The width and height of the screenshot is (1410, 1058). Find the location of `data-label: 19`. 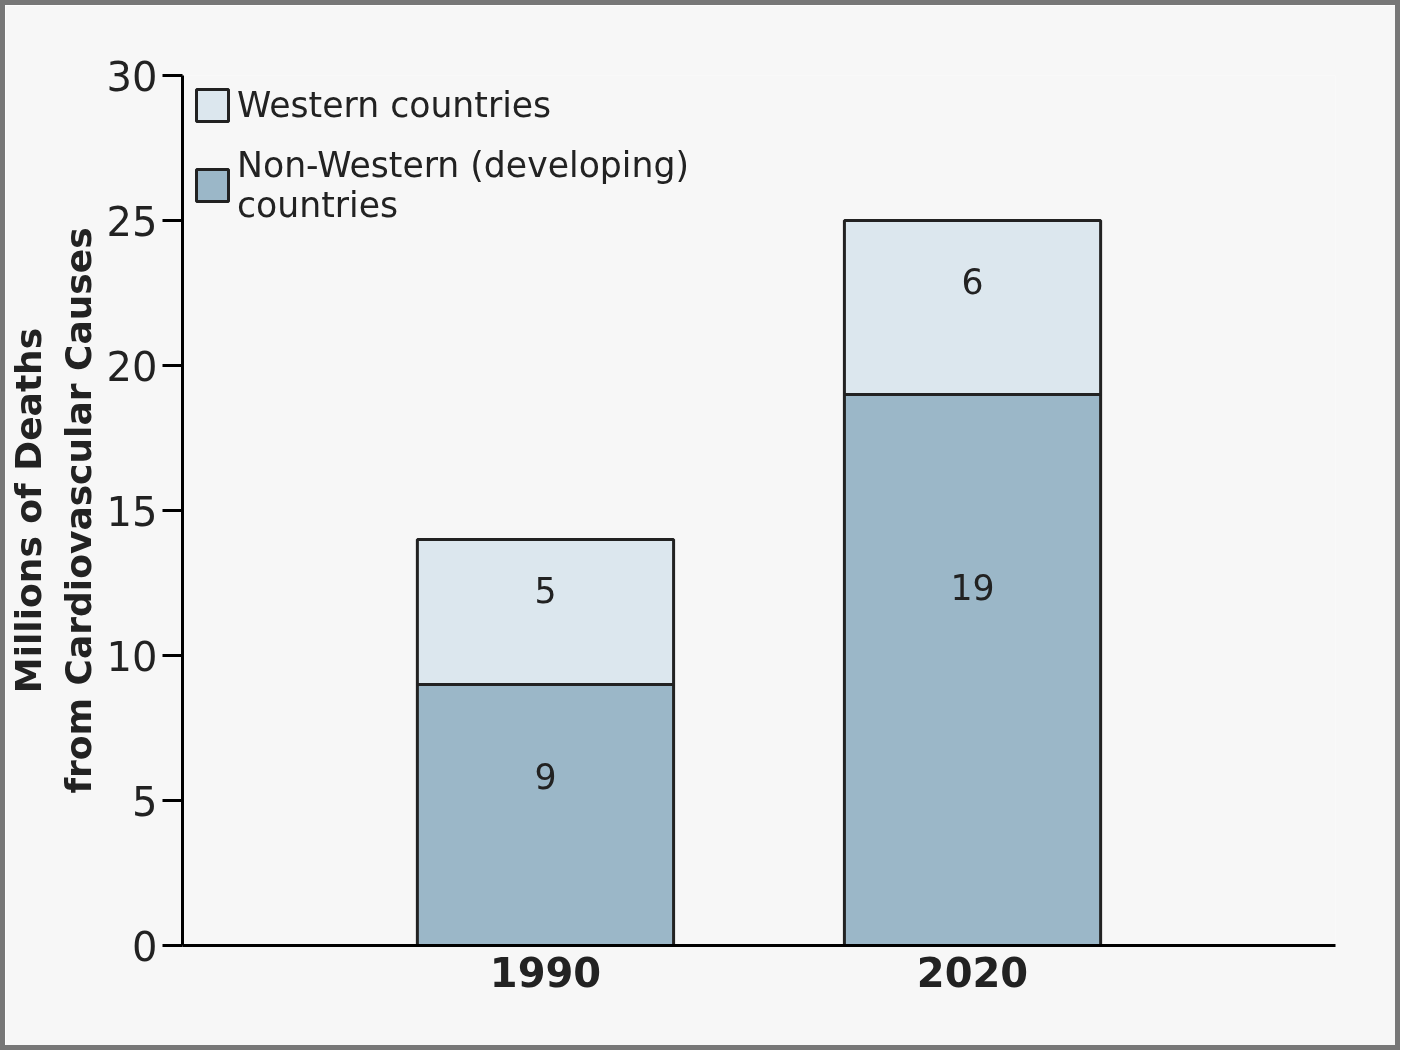

data-label: 19 is located at coordinates (972, 588).